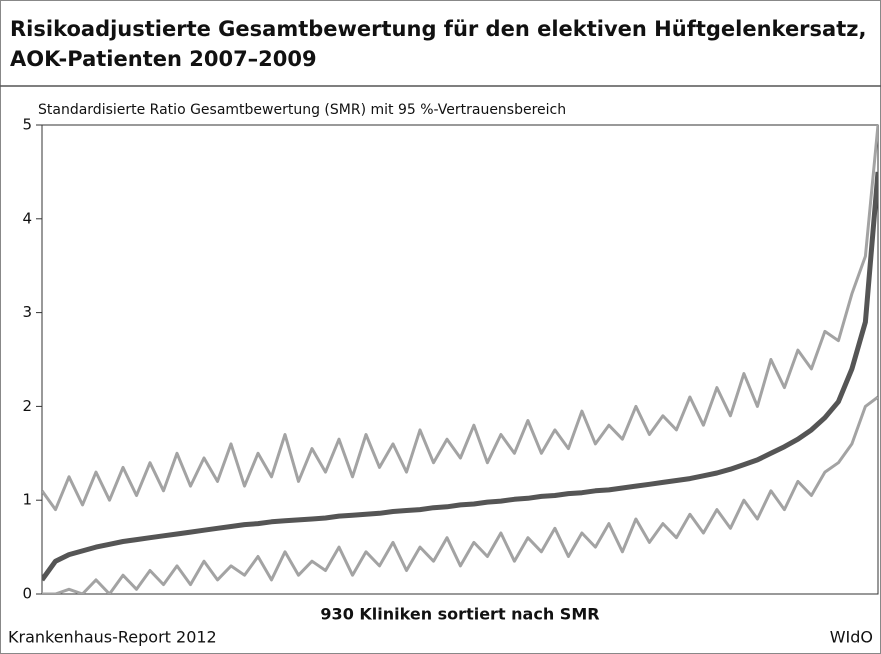  I want to click on y-tick-label: 2, so click(27, 406).